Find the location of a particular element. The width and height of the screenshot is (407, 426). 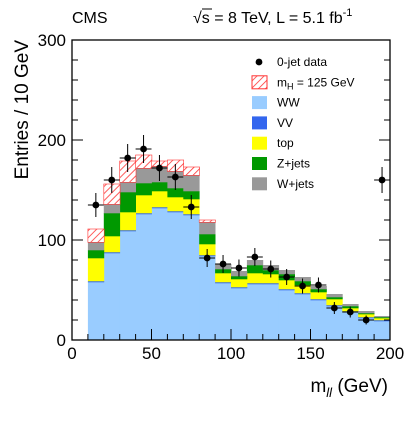

legend-label-ww: WW is located at coordinates (288, 103).